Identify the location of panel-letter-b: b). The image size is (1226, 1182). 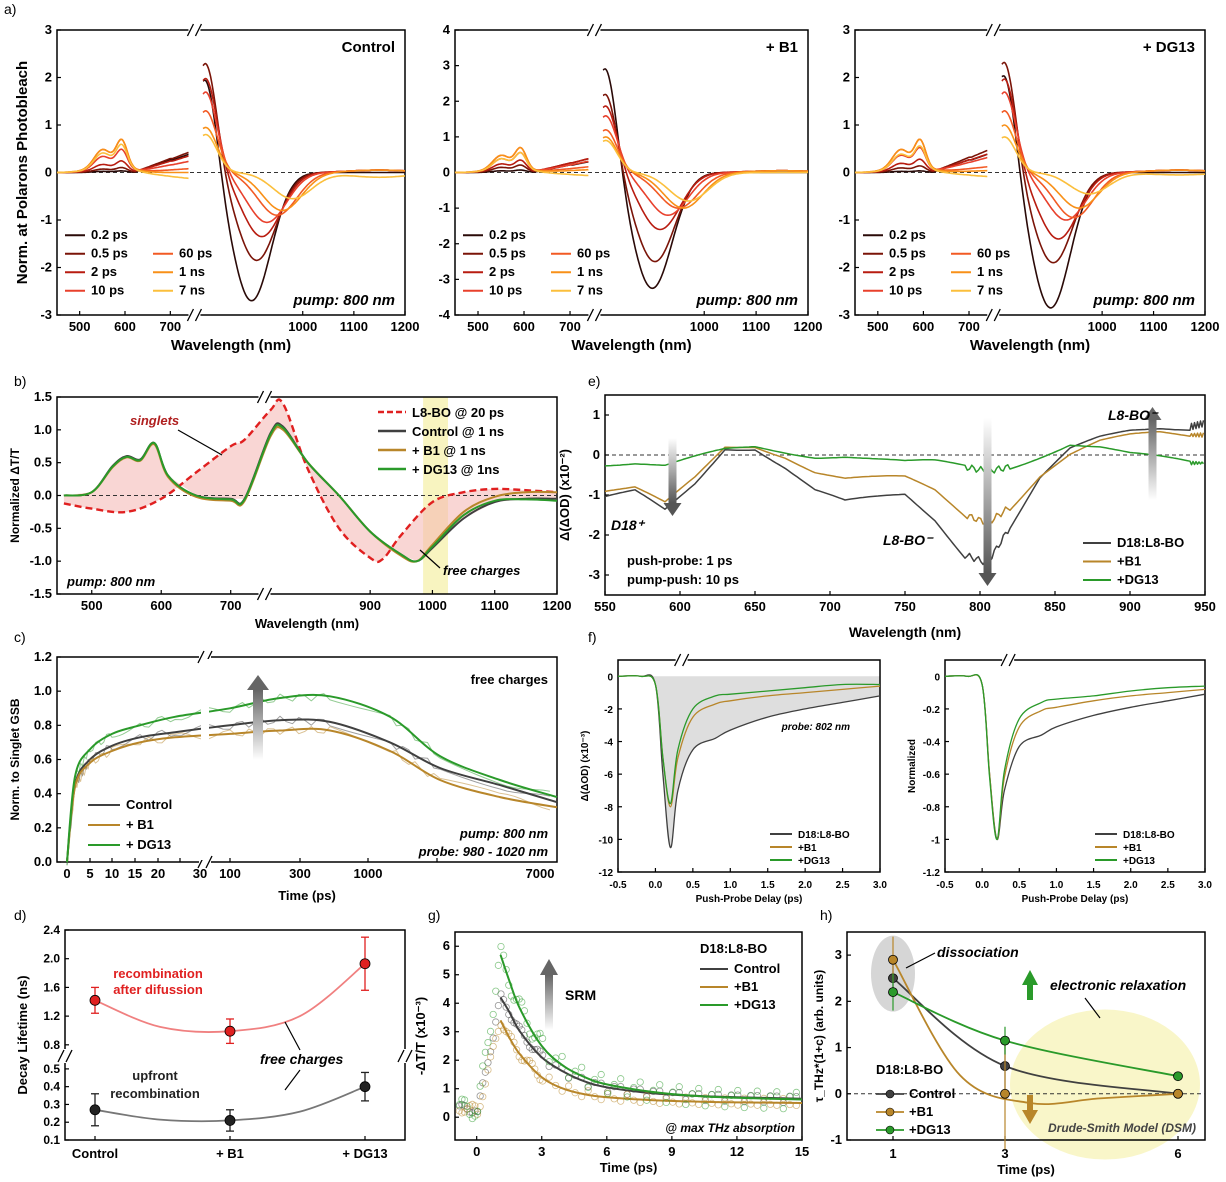
(20, 381).